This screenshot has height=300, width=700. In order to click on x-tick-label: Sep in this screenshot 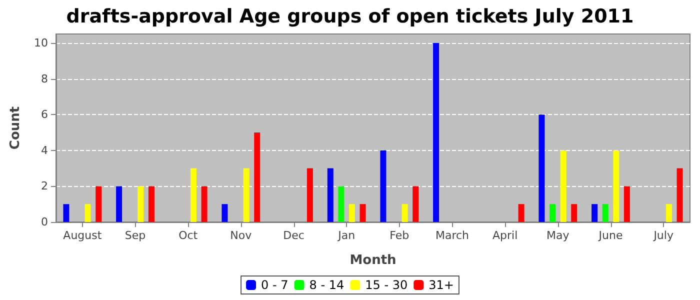, I will do `click(135, 235)`.